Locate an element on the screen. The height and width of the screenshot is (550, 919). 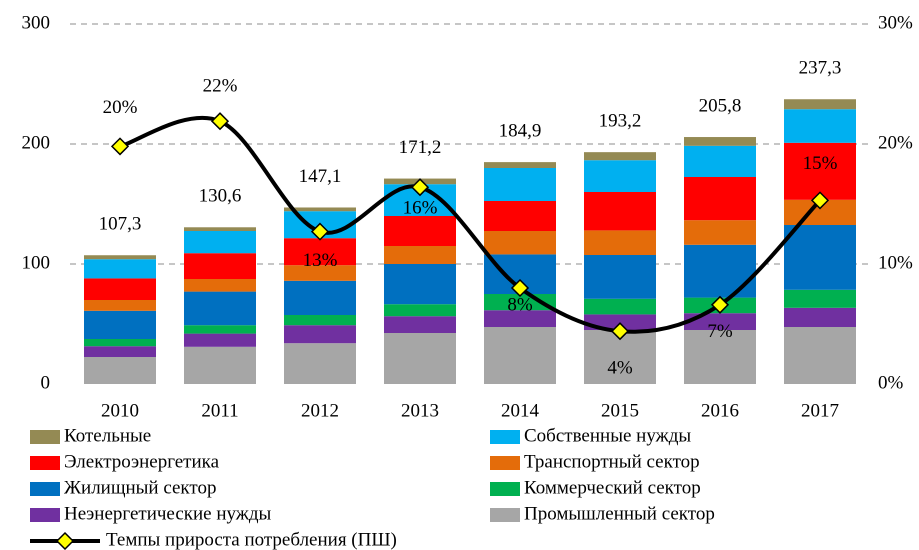
y-tick-label: 300 is located at coordinates (36, 22).